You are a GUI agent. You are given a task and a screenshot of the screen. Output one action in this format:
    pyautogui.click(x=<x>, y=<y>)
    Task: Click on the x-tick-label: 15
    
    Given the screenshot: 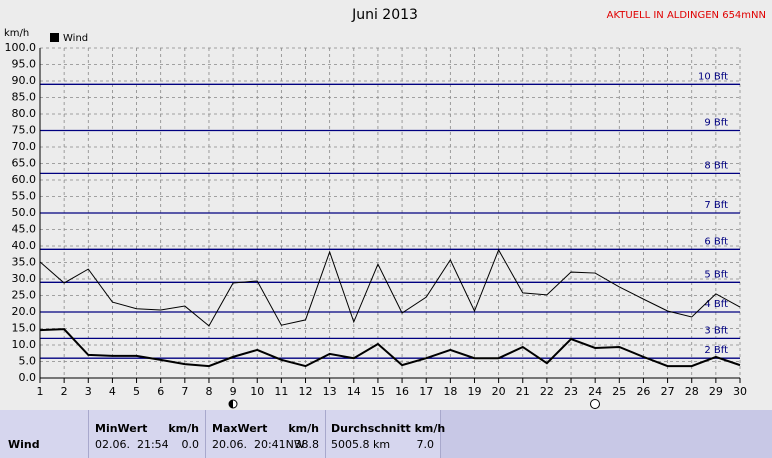 What is the action you would take?
    pyautogui.click(x=378, y=391)
    